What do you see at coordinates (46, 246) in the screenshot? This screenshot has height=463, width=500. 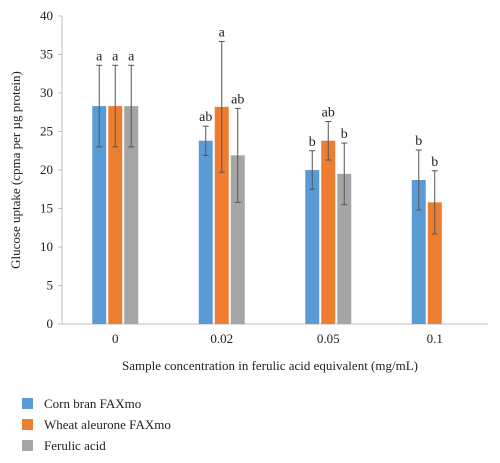 I see `y-tick-label: 10` at bounding box center [46, 246].